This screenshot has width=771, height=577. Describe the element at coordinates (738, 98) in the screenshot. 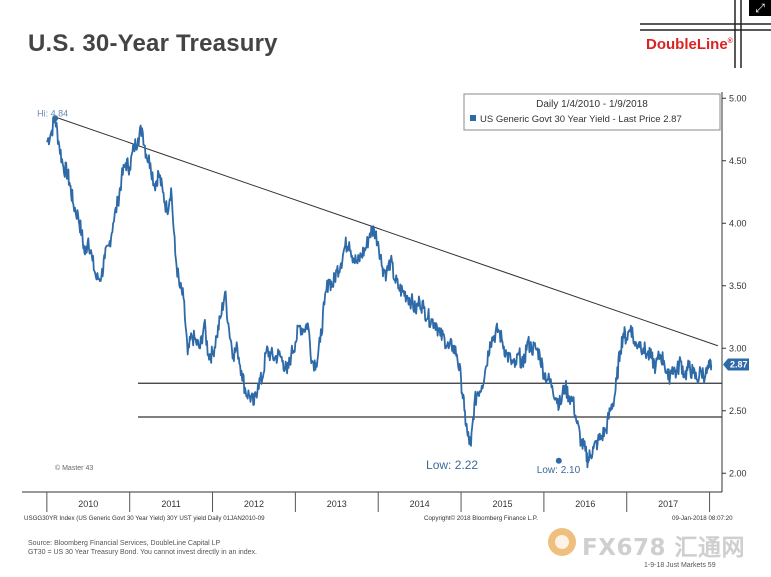

I see `y-tick-label: 5.00` at that location.